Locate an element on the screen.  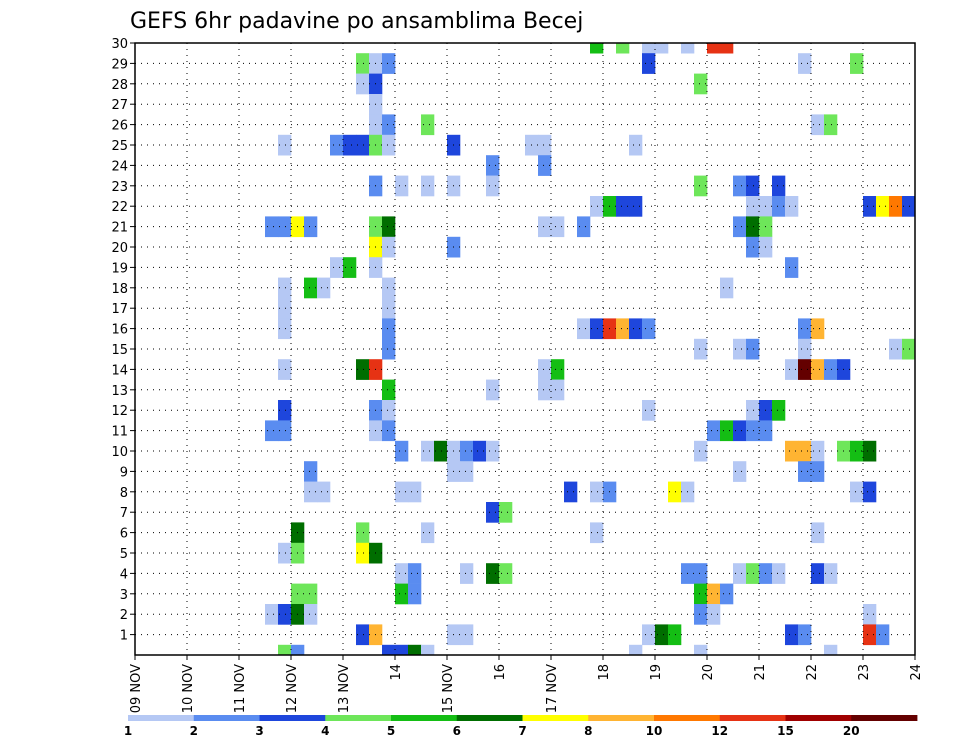
x-tick-label: 10 NOV is located at coordinates (188, 688).